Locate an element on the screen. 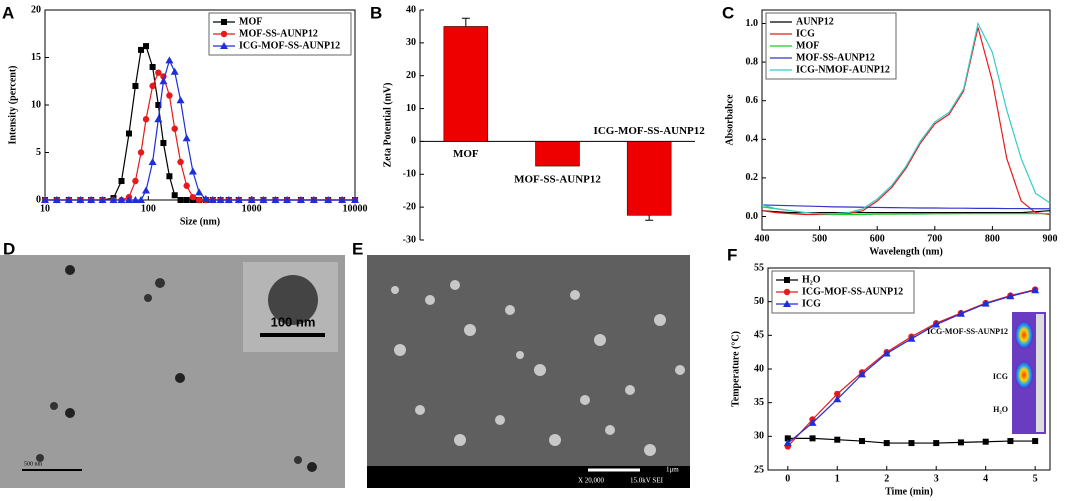 Image resolution: width=1065 pixels, height=501 pixels. legend-label: ICG-NMOF-AUNP12 is located at coordinates (843, 69).